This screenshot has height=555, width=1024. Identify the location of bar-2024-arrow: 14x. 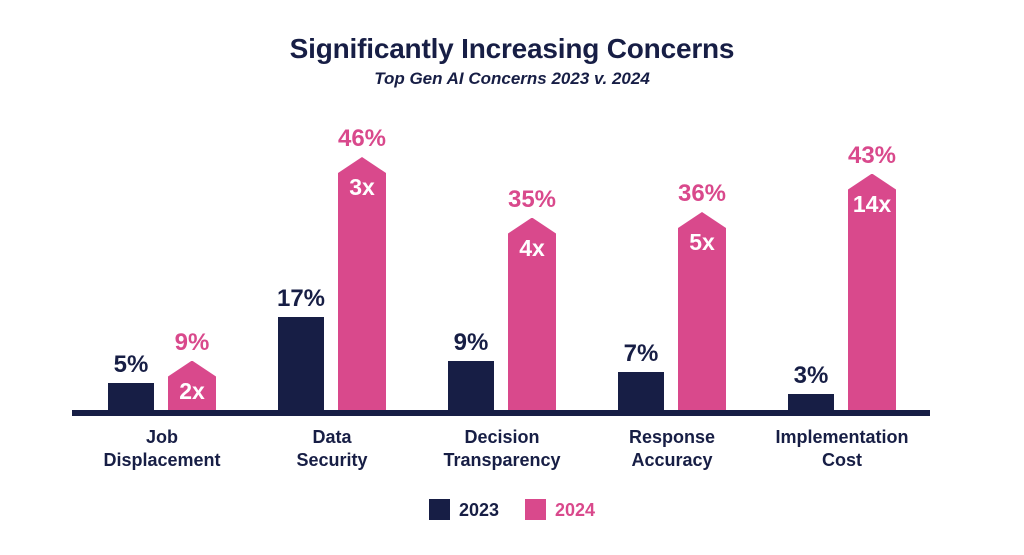
(872, 291).